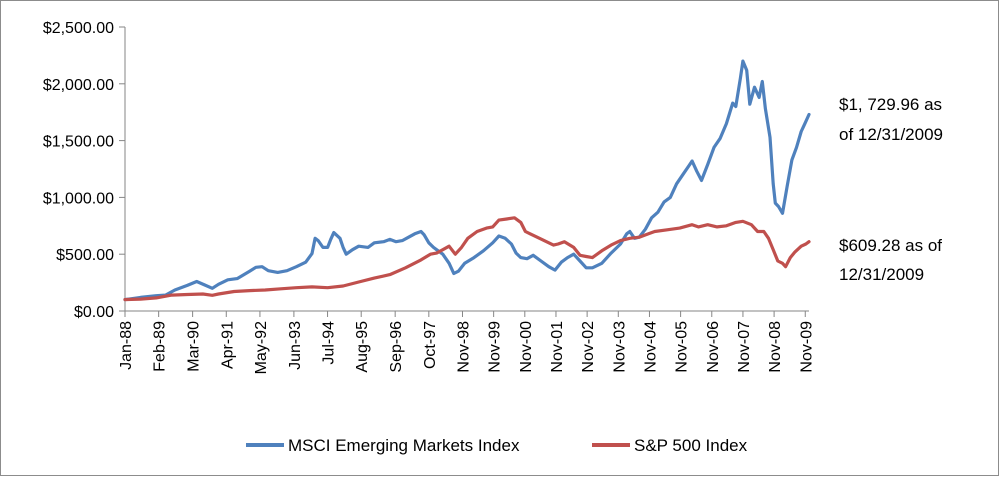  Describe the element at coordinates (650, 347) in the screenshot. I see `x-tick-label: Nov-04` at that location.